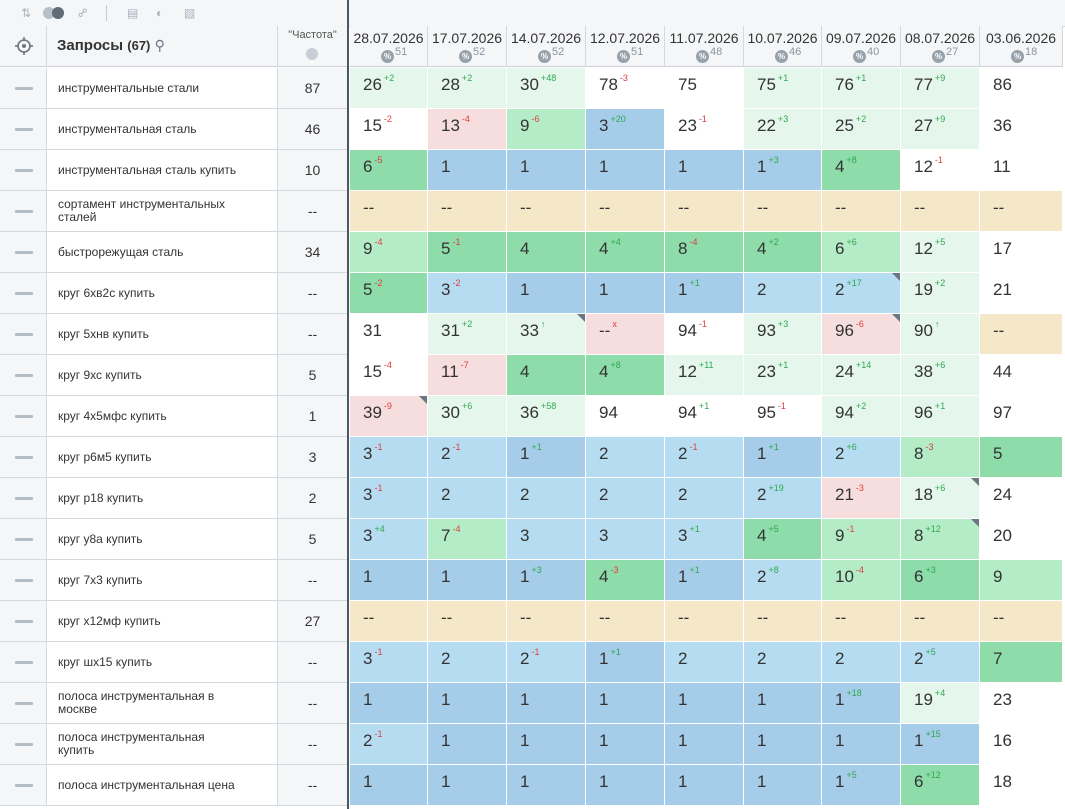  I want to click on position-cell: 4 -3, so click(625, 580).